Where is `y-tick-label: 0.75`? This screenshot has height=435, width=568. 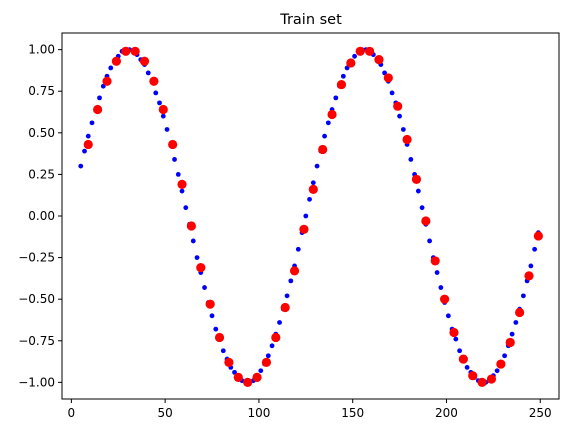 y-tick-label: 0.75 is located at coordinates (41, 91).